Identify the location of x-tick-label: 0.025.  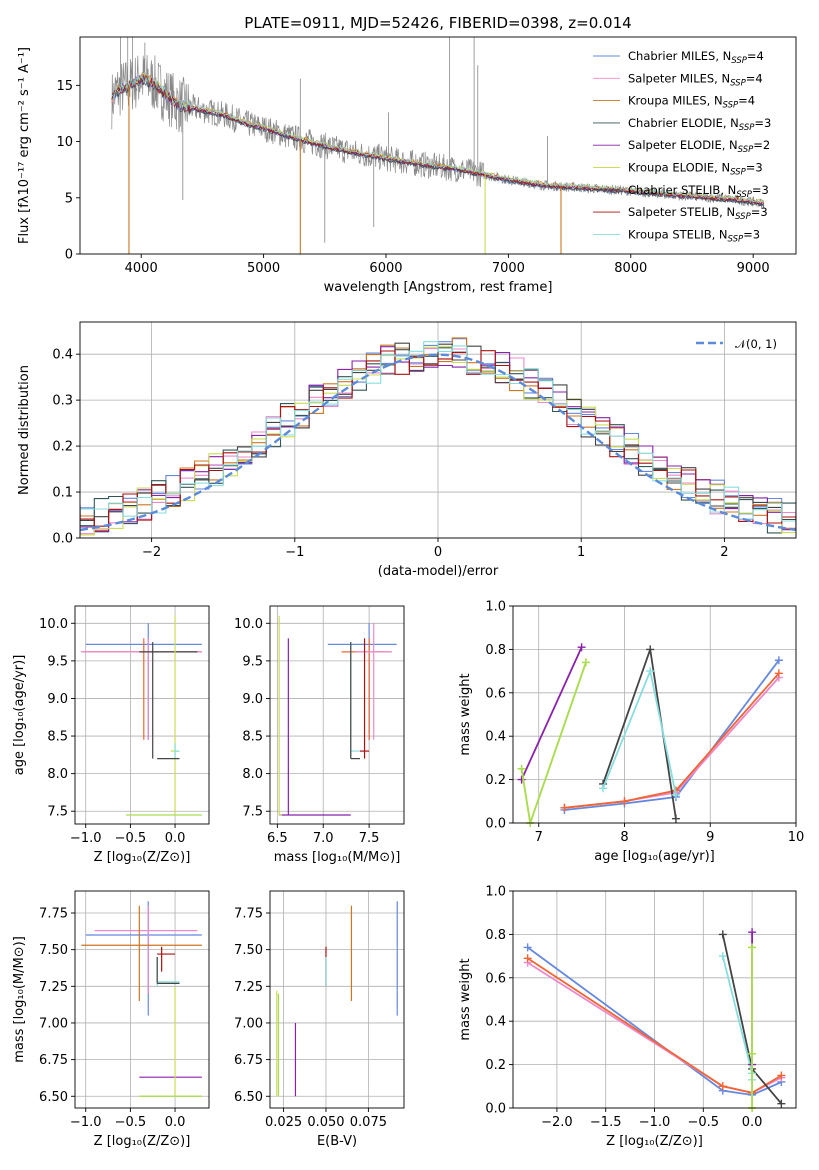
(283, 1122).